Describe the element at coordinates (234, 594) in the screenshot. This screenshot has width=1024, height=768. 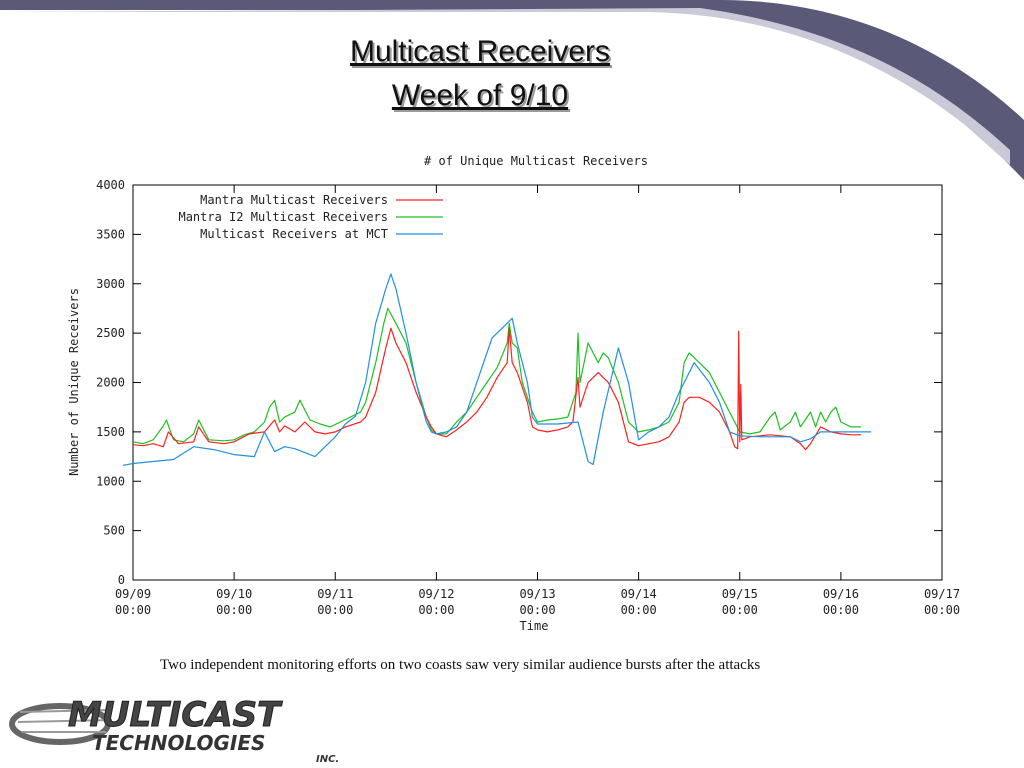
I see `x-tick-label-date: 09/10` at that location.